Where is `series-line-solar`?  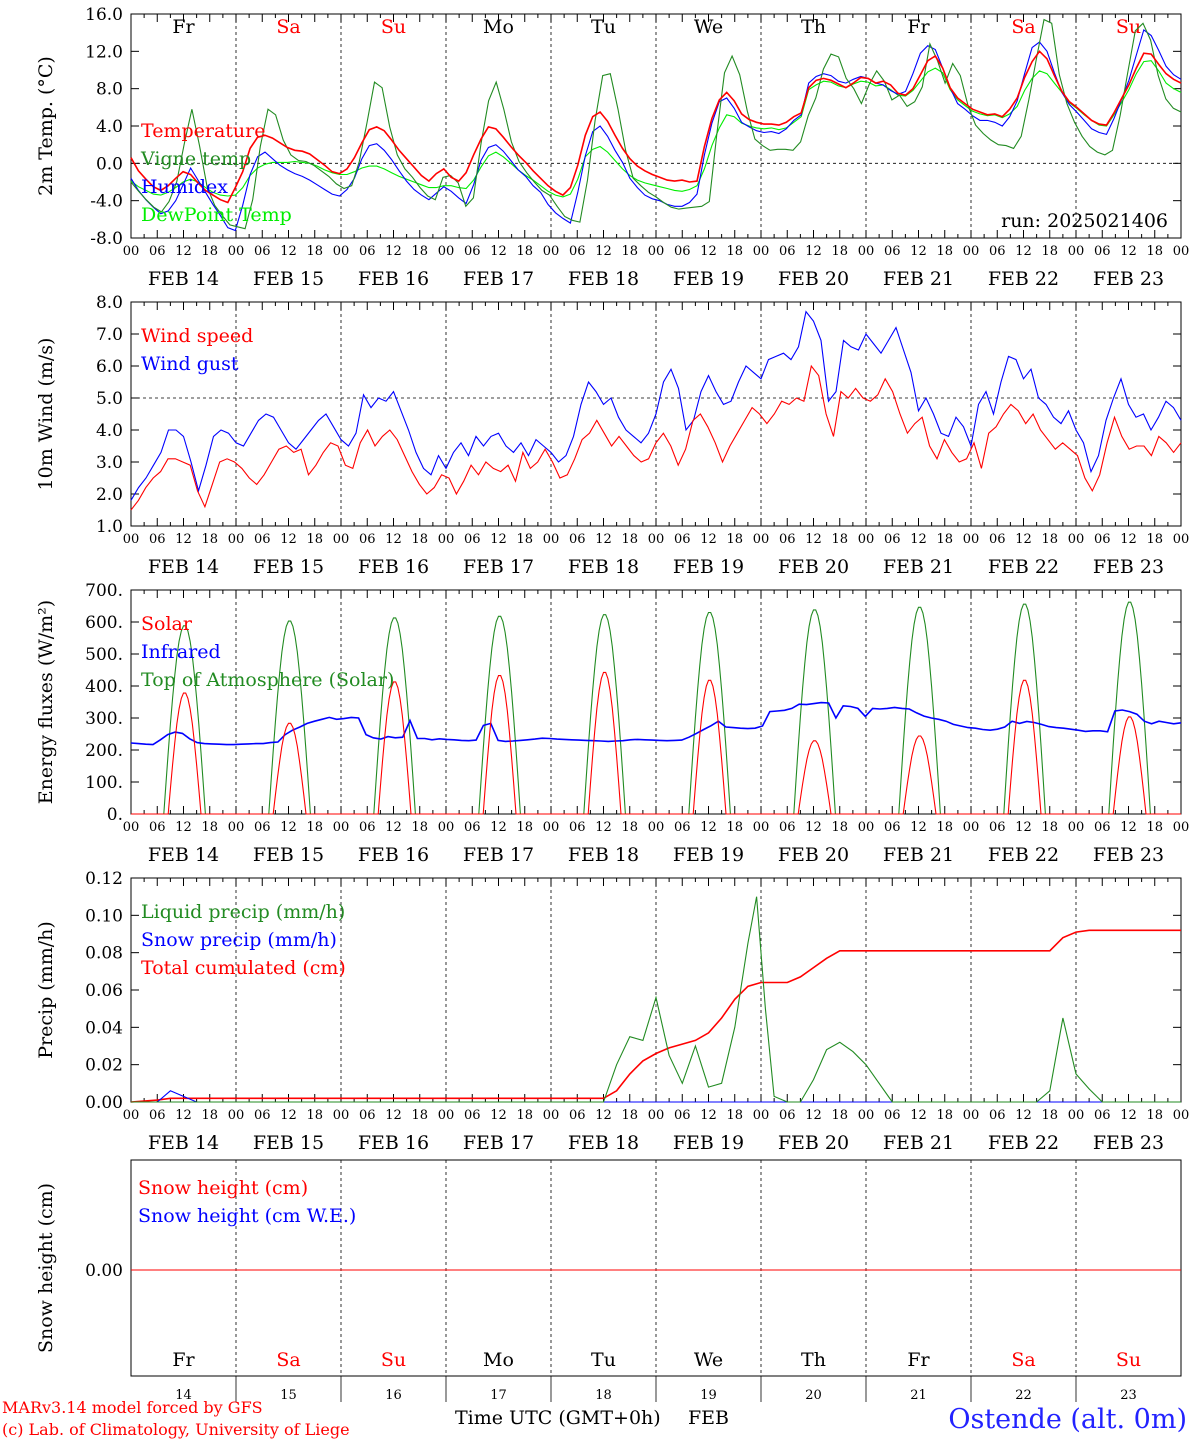
series-line-solar is located at coordinates (656, 743).